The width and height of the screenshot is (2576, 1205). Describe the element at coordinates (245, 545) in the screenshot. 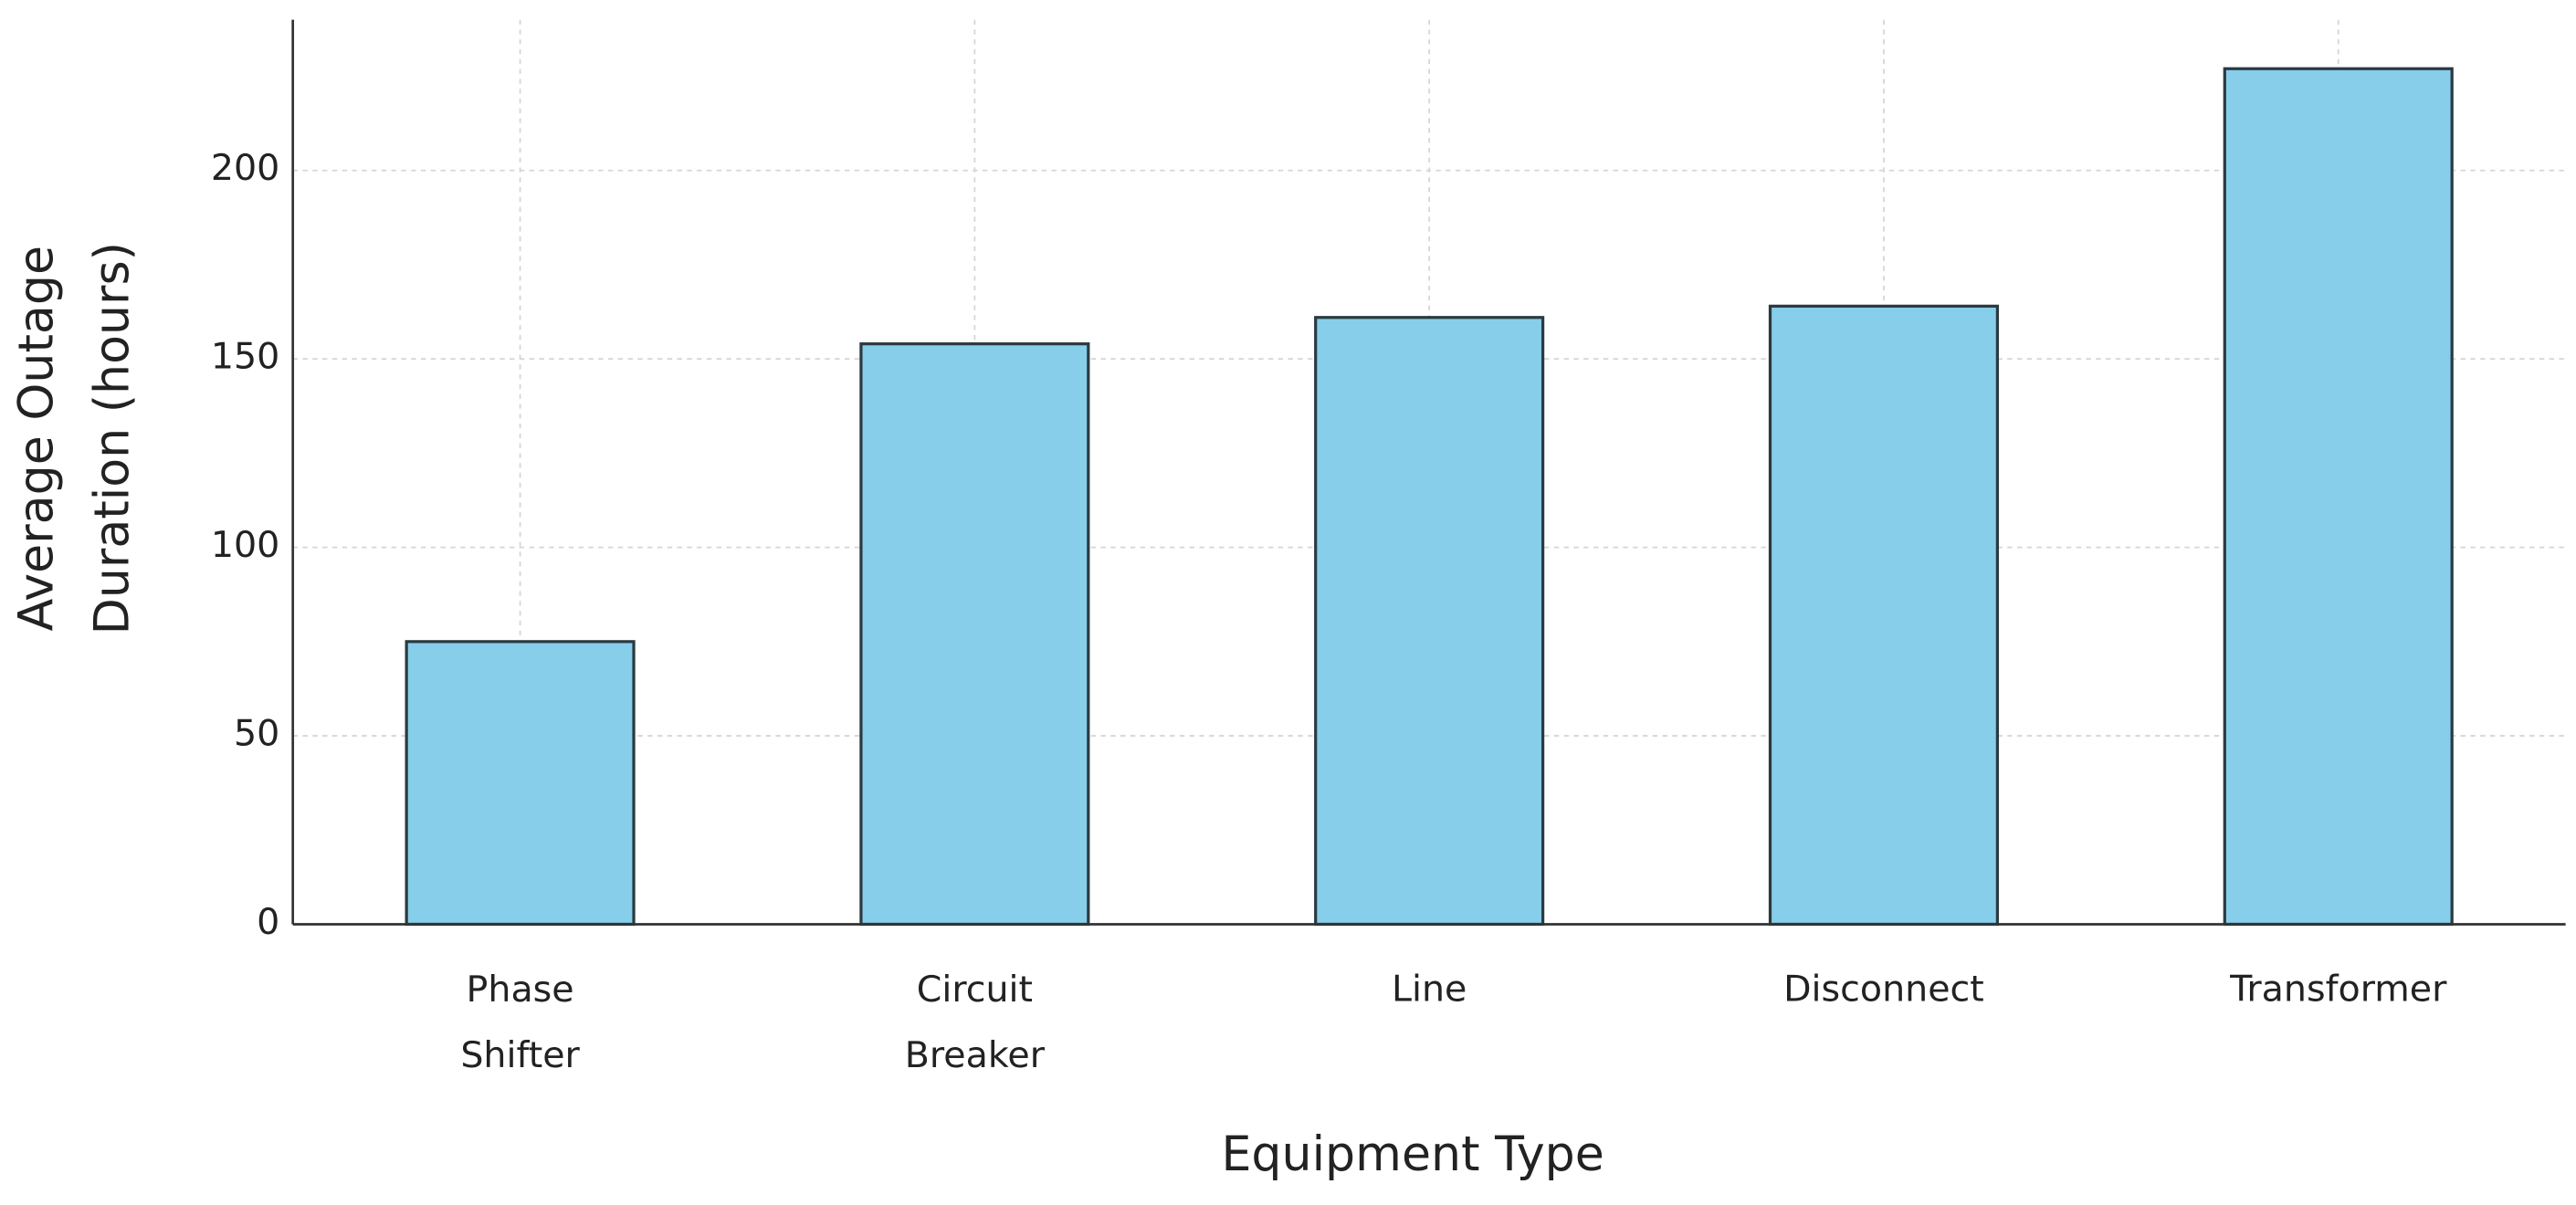

I see `y-tick-label: 100` at that location.